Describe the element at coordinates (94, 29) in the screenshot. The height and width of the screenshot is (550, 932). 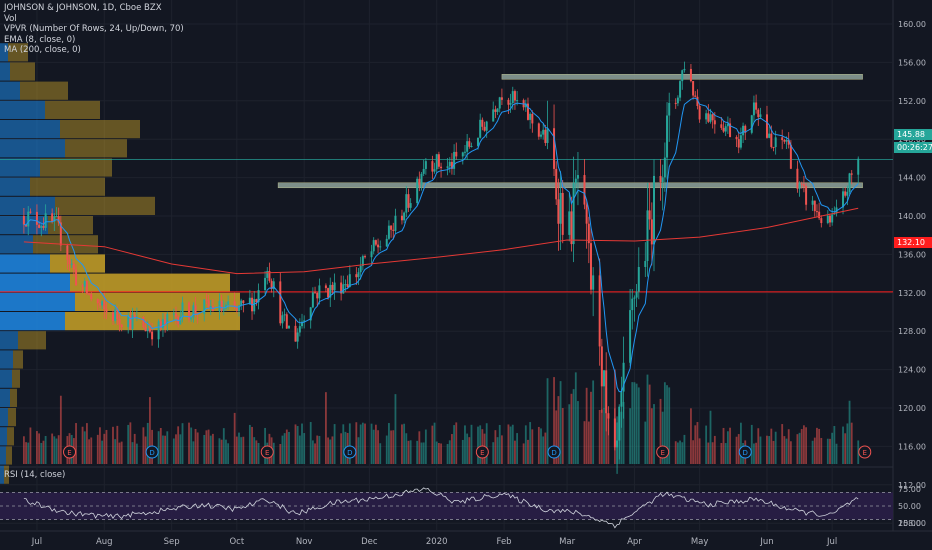
I see `vpvr-legend: VPVR (Number Of Rows, 24, Up/Down, 70)` at that location.